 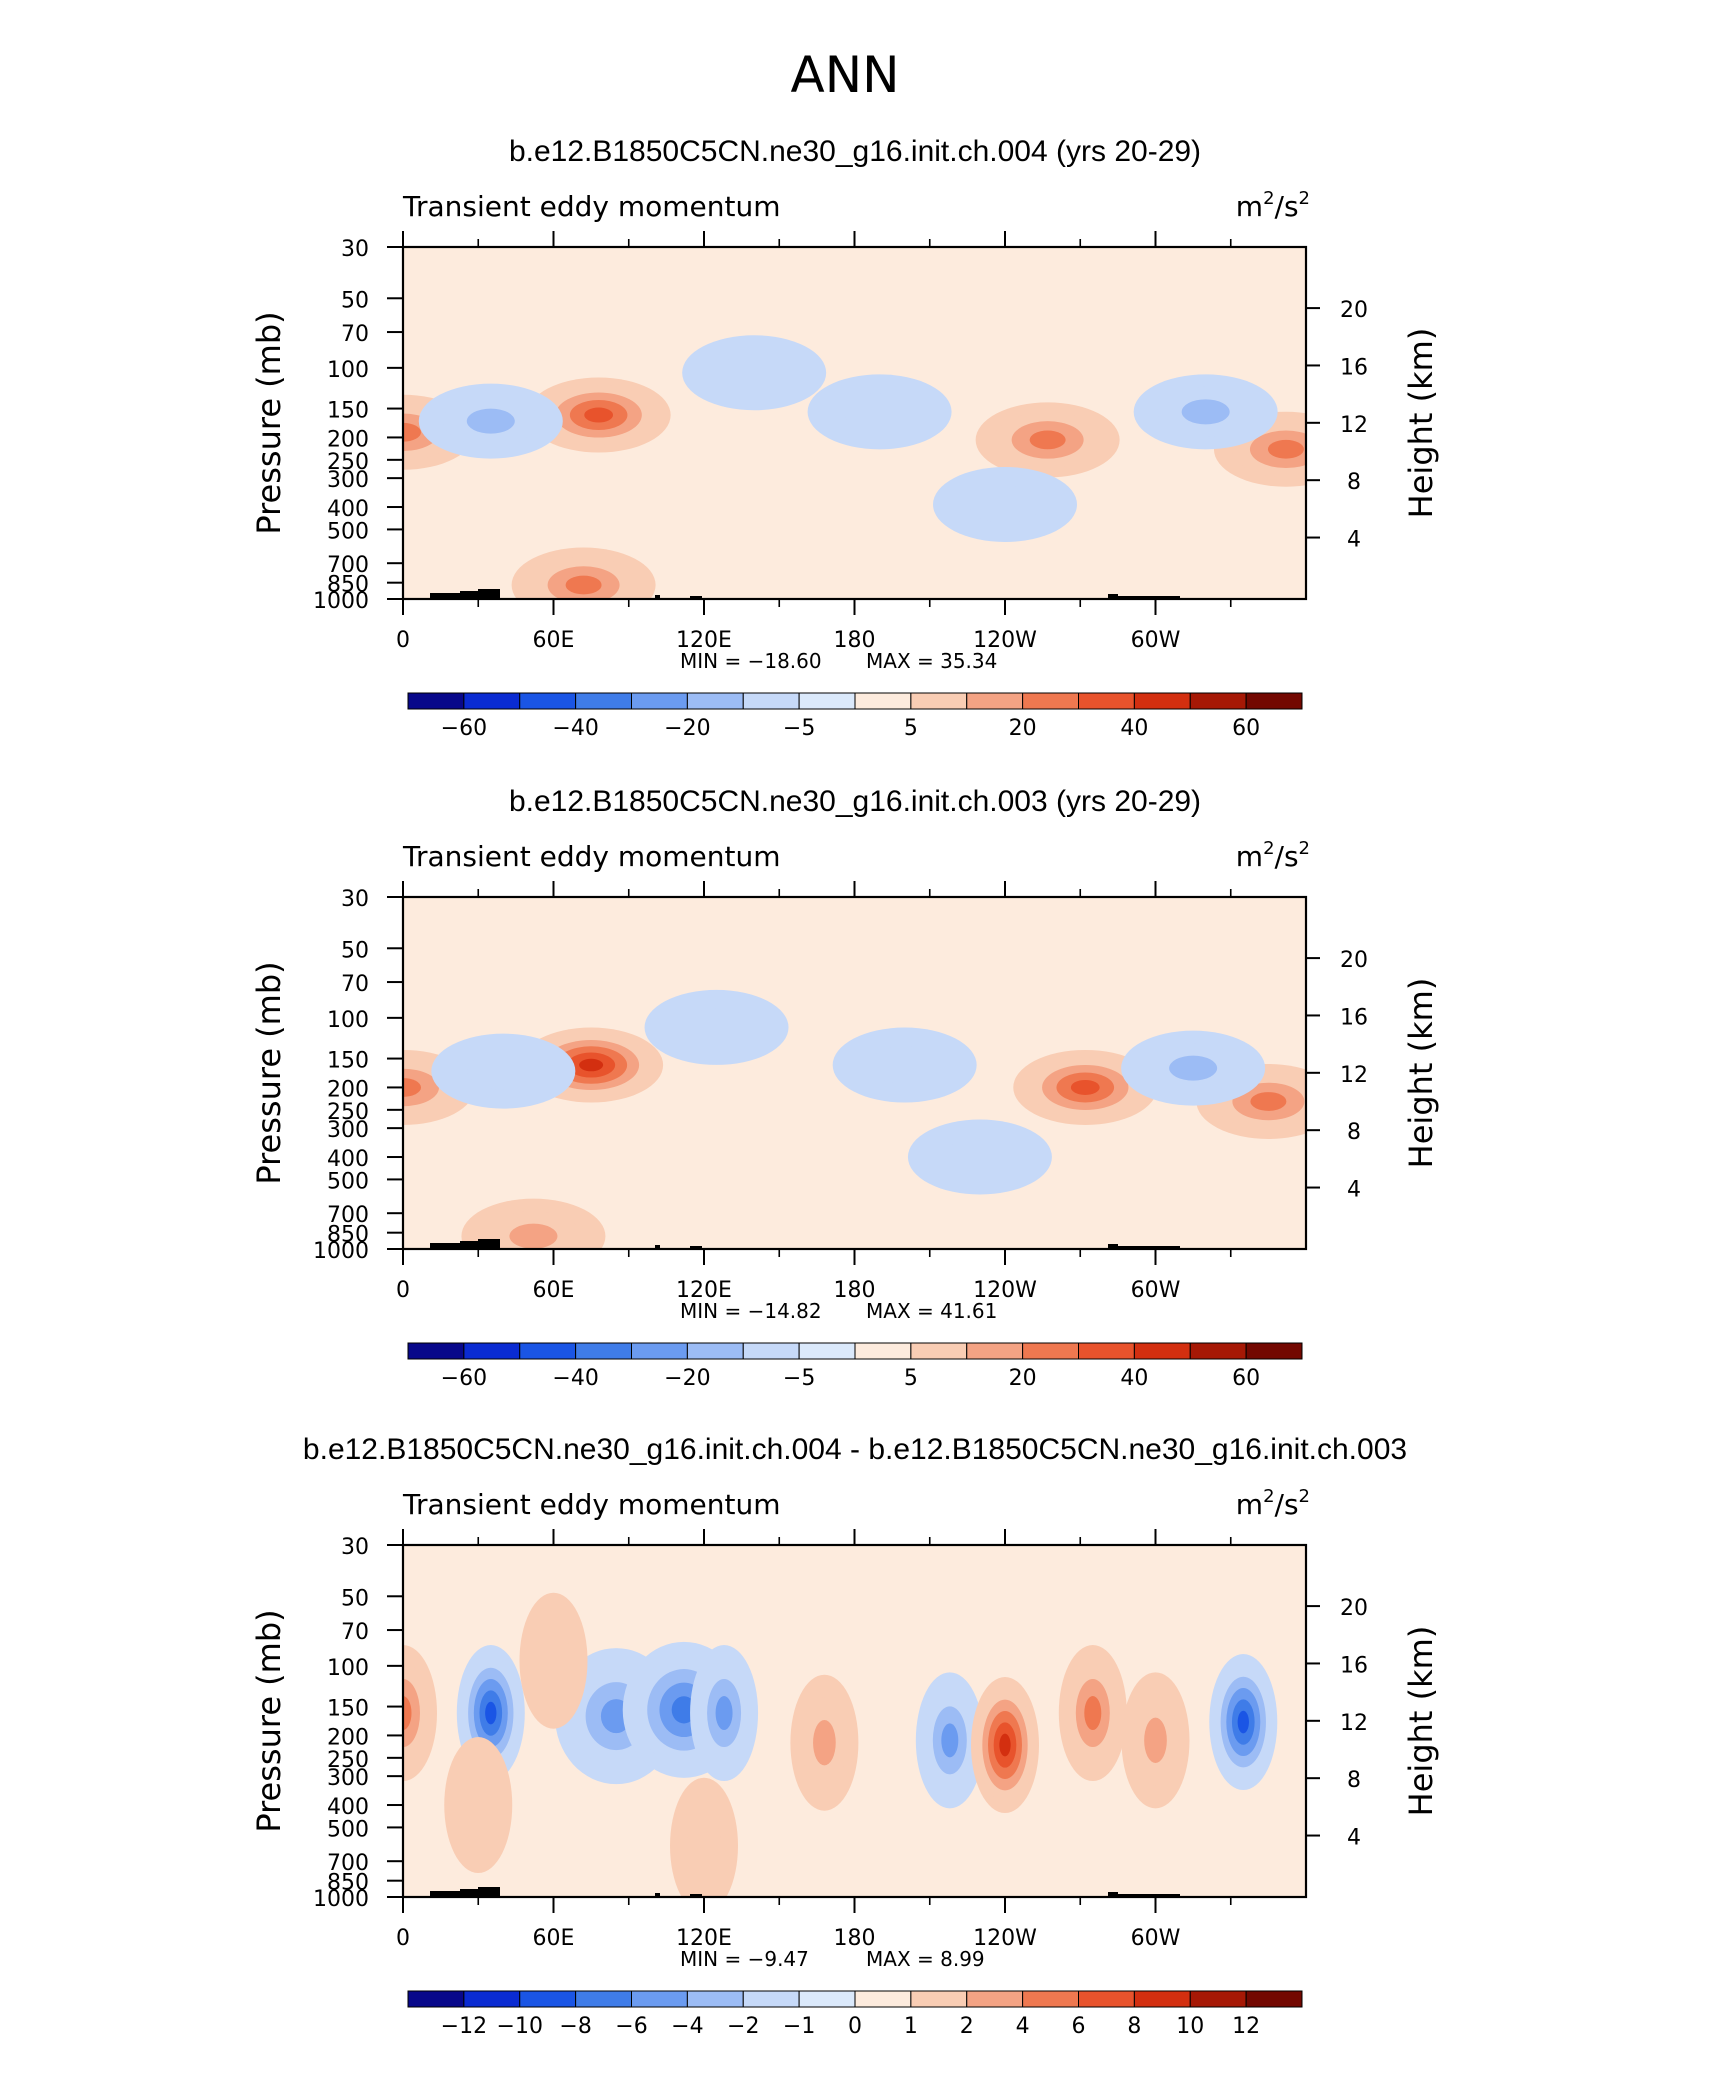 I want to click on y-tick-label: 1000, so click(x=341, y=601).